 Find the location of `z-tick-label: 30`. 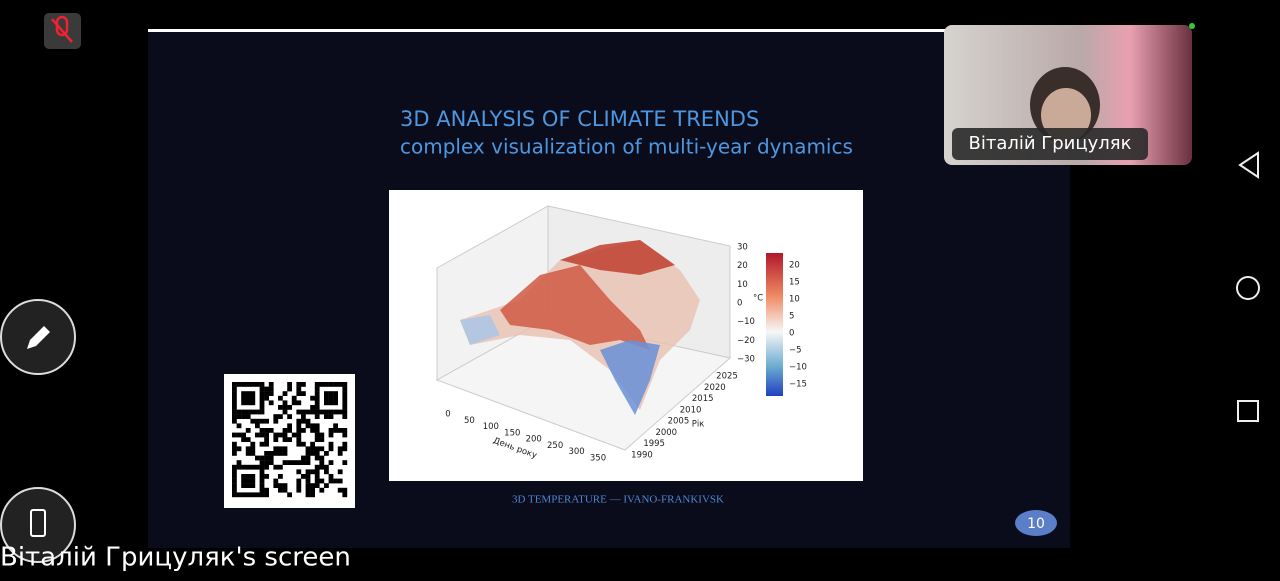

z-tick-label: 30 is located at coordinates (742, 248).